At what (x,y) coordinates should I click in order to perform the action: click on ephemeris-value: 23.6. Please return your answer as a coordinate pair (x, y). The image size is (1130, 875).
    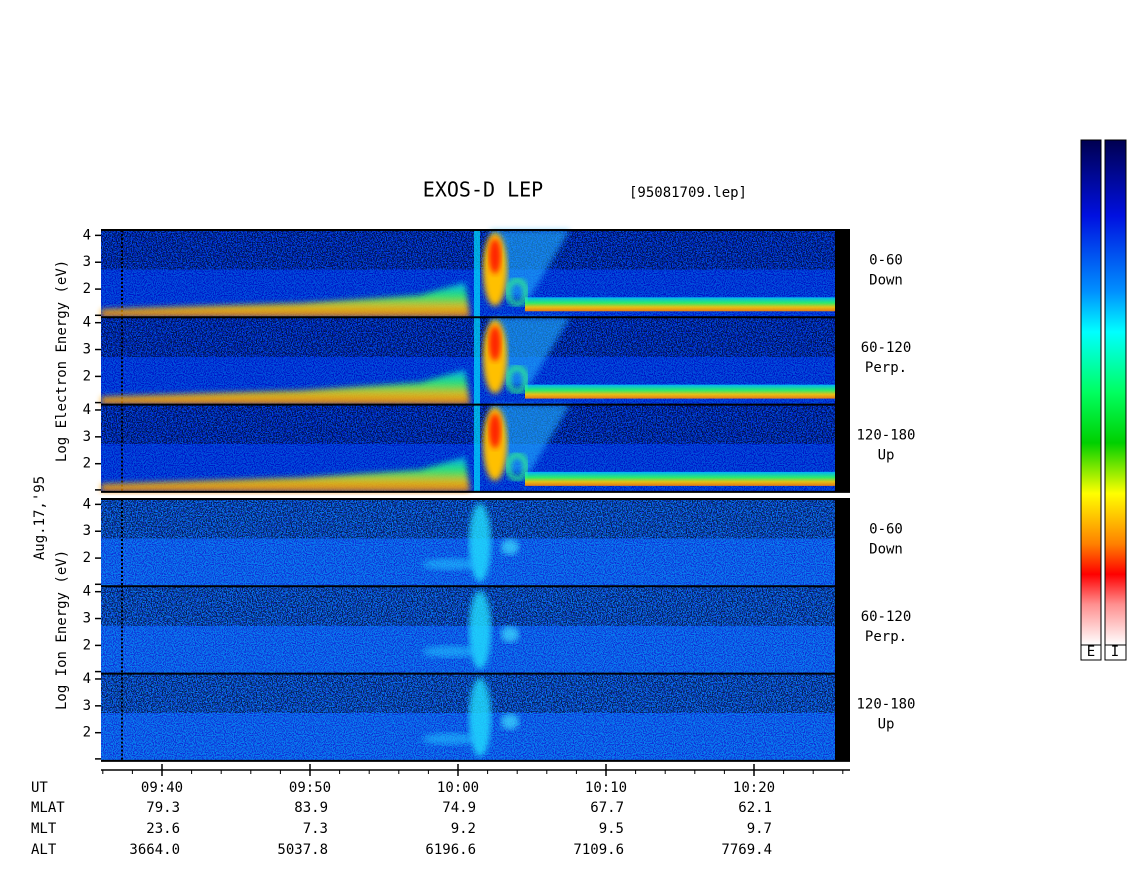
    Looking at the image, I should click on (163, 829).